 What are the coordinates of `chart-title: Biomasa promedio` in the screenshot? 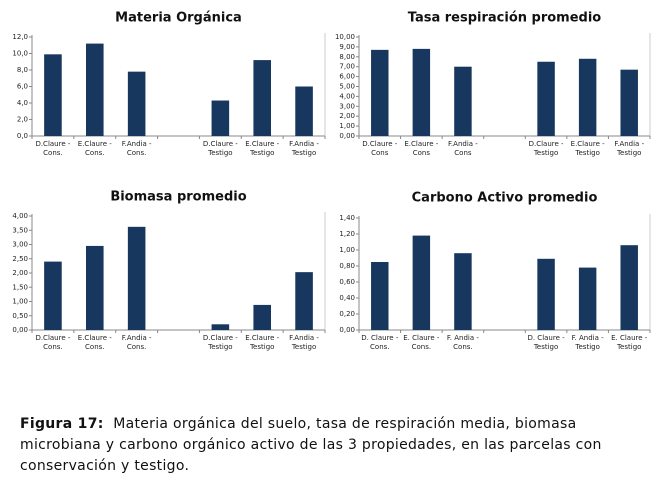 It's located at (178, 197).